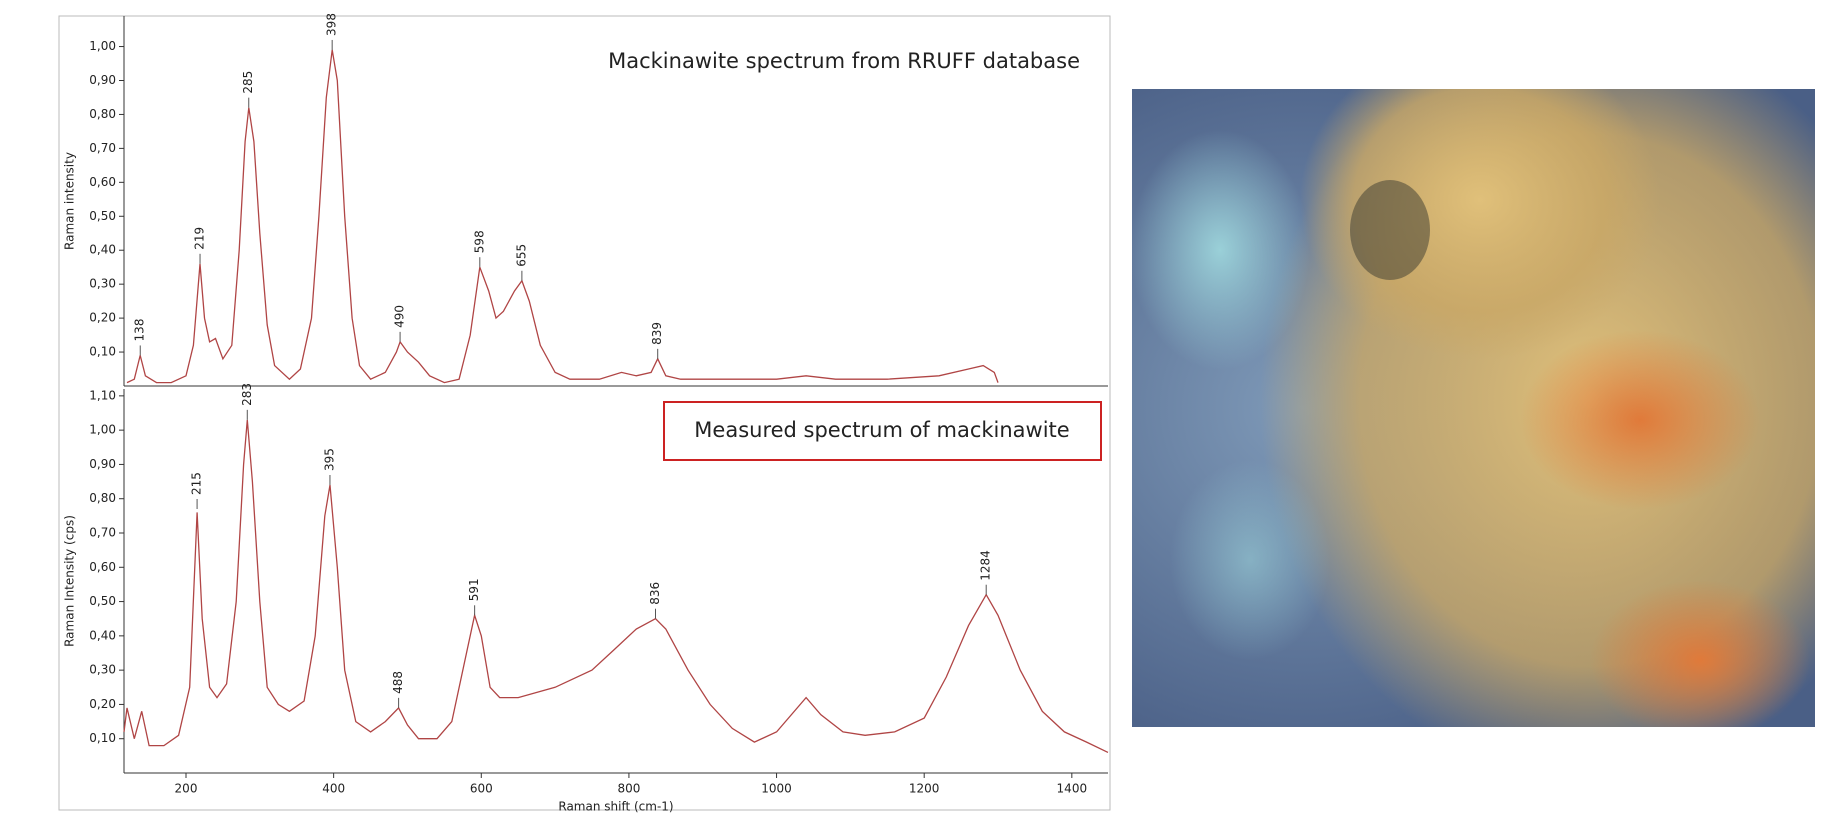 Image resolution: width=1833 pixels, height=823 pixels. What do you see at coordinates (521, 255) in the screenshot?
I see `peak-label: 655` at bounding box center [521, 255].